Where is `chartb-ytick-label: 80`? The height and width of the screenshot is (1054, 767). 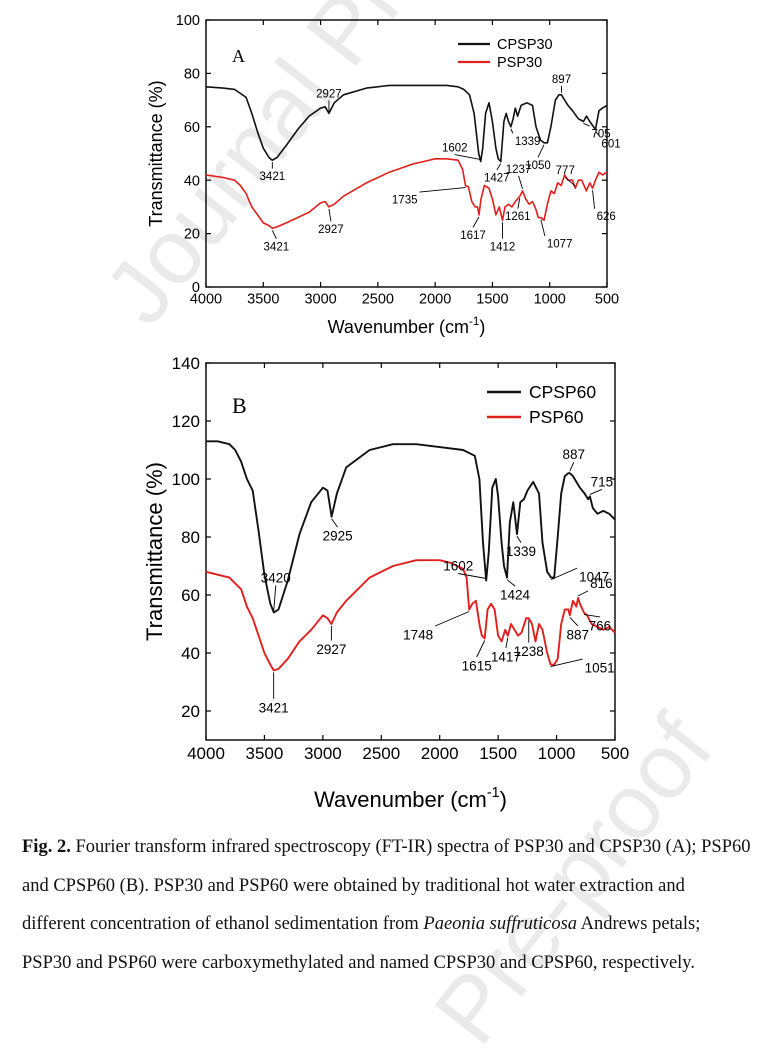 chartb-ytick-label: 80 is located at coordinates (190, 537).